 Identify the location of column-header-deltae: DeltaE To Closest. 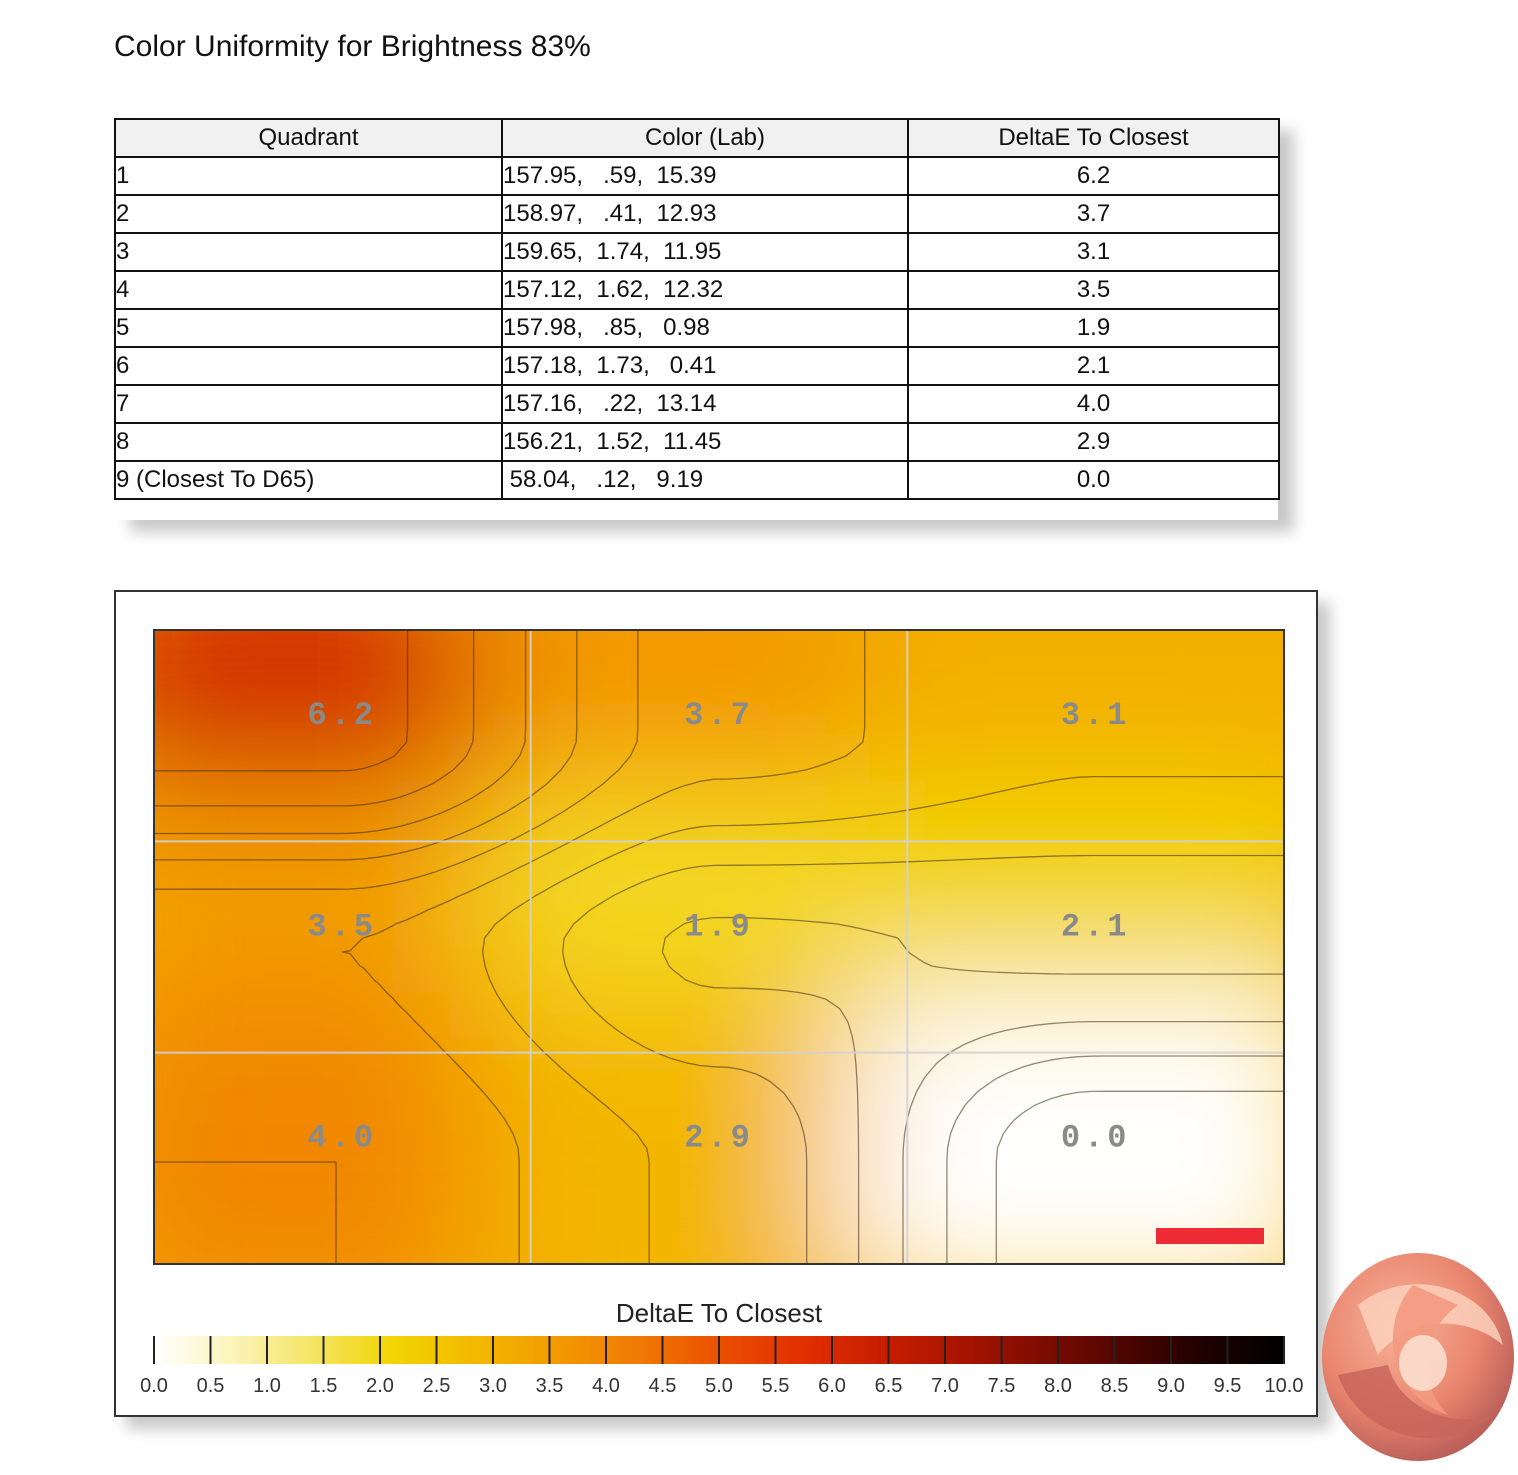
(1093, 138).